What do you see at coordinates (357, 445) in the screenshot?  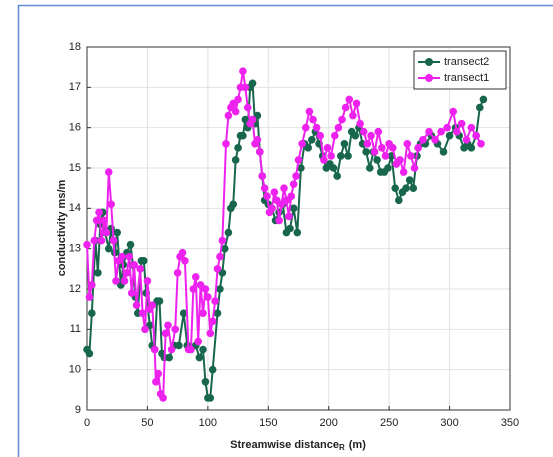 I see `x-axis-label-unit: (m)` at bounding box center [357, 445].